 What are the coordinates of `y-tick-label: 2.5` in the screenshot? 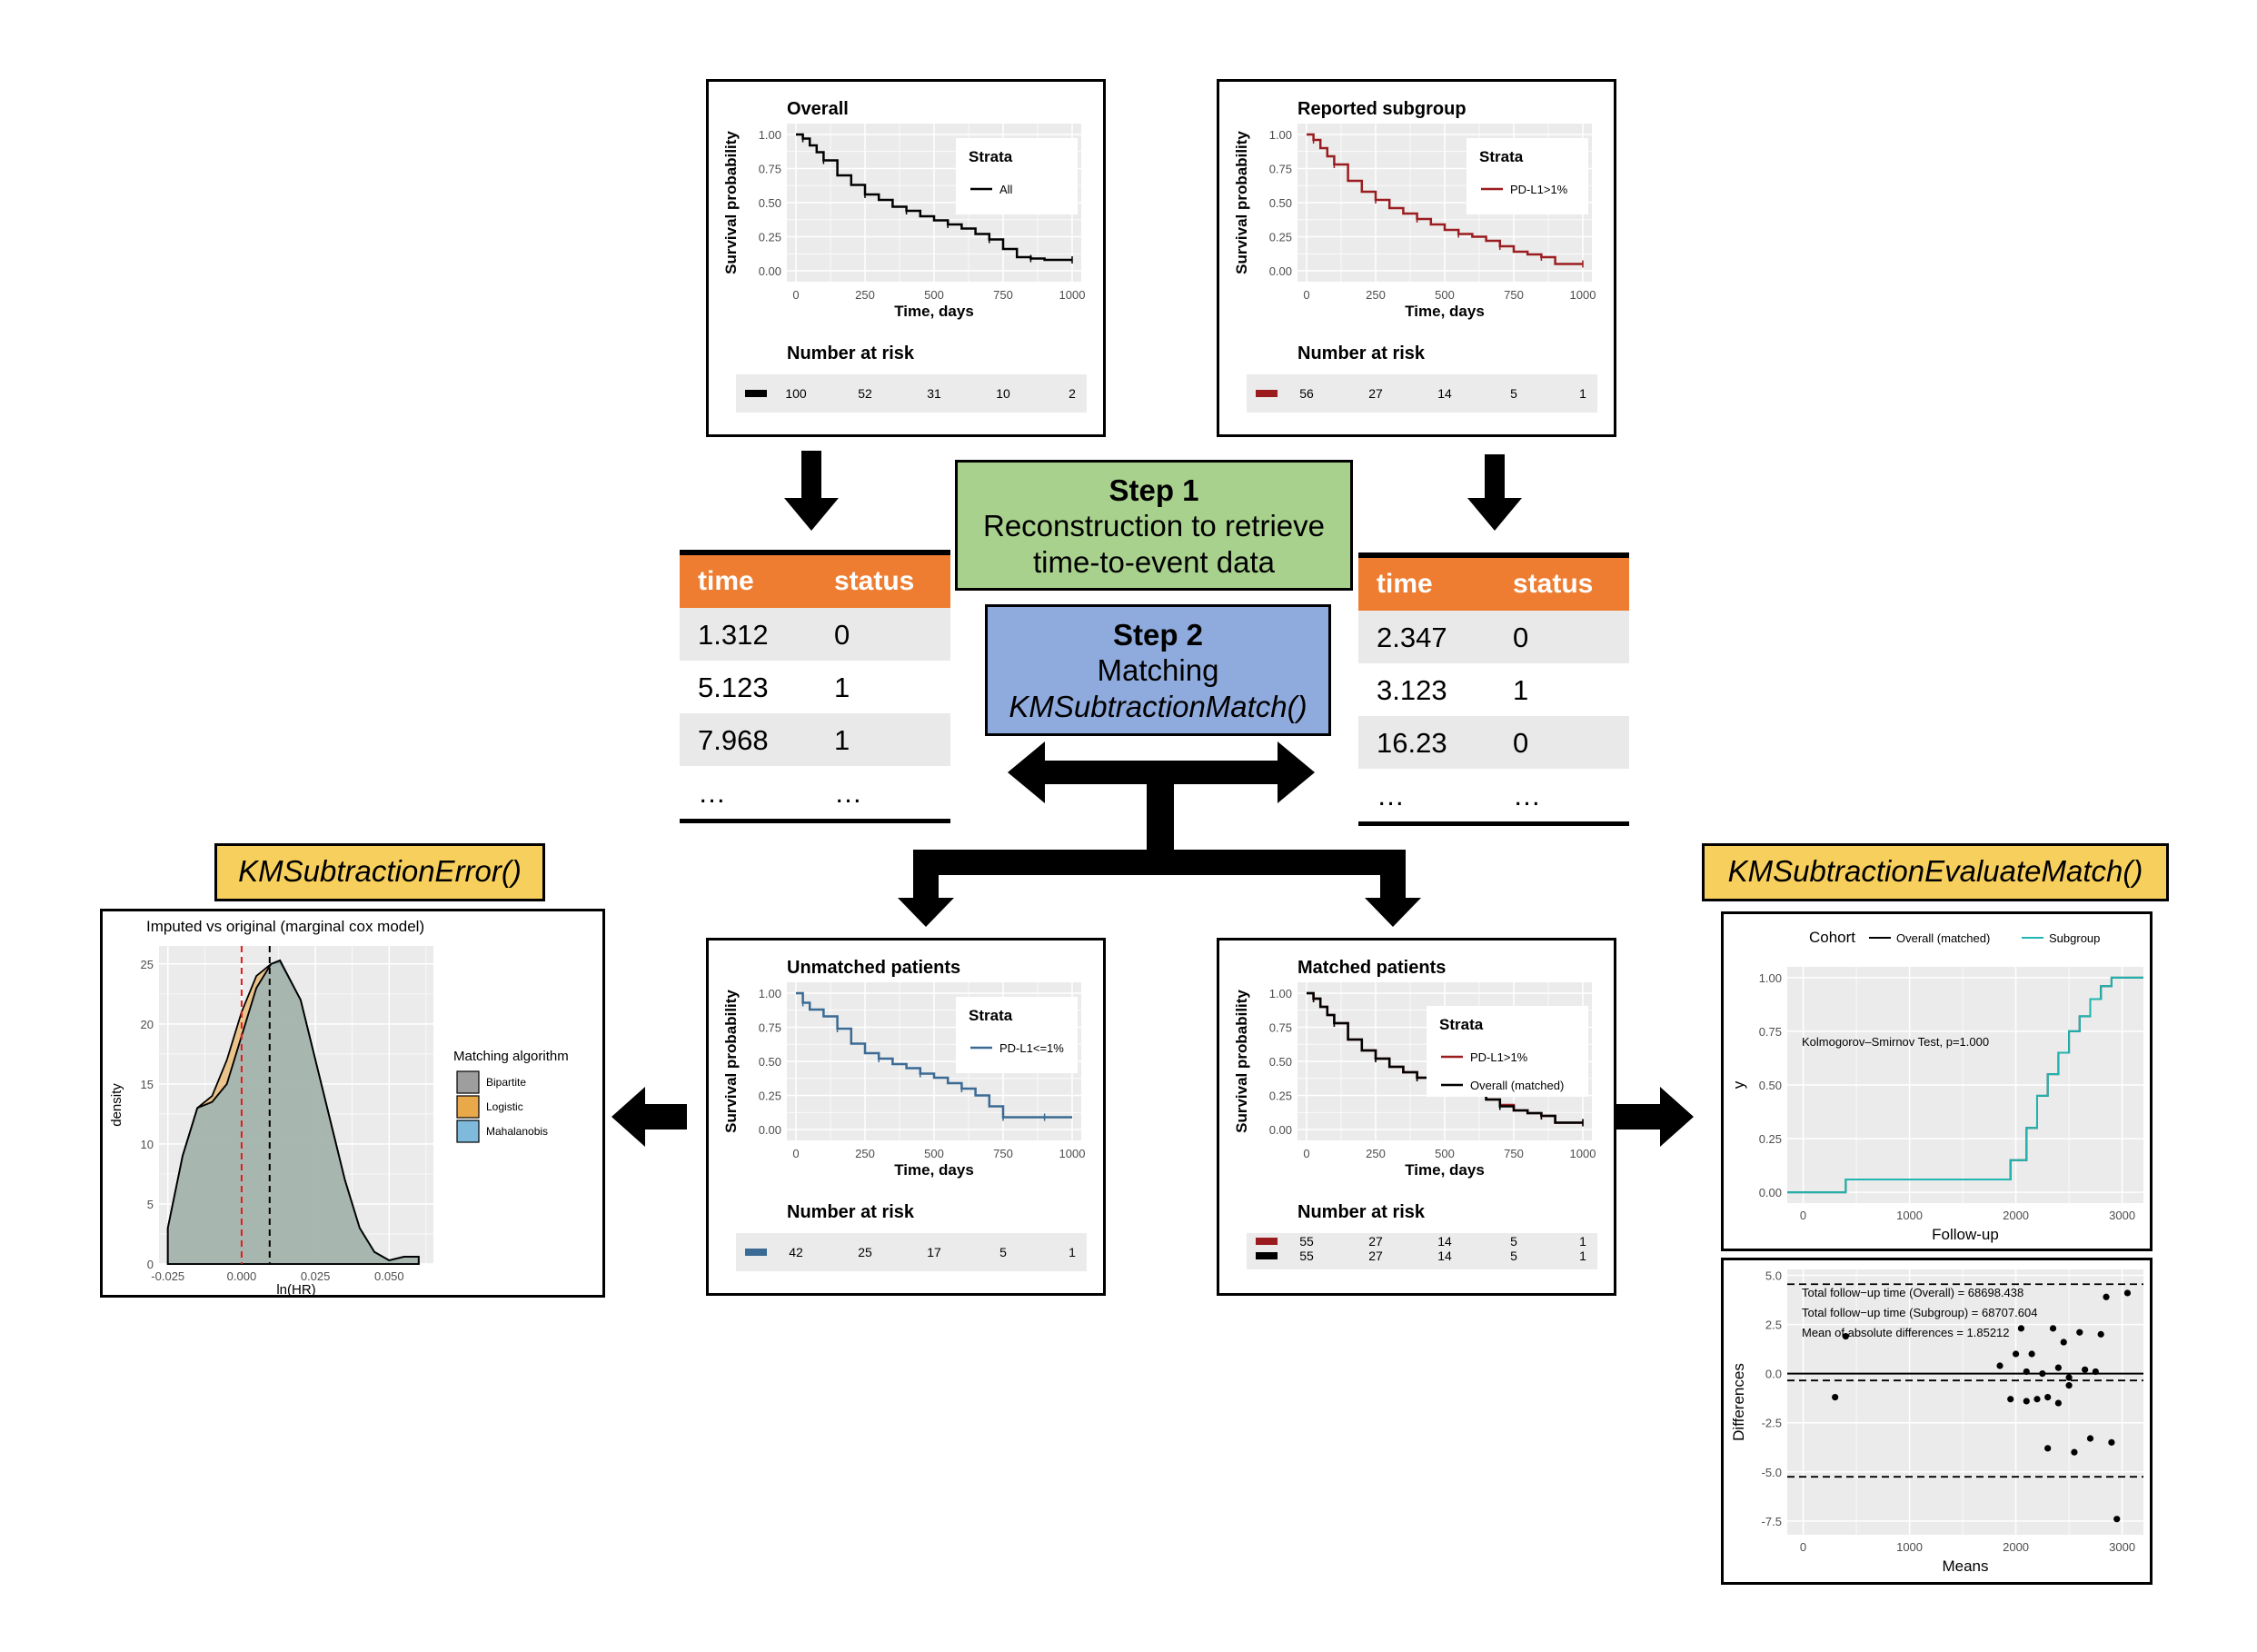 It's located at (1774, 1325).